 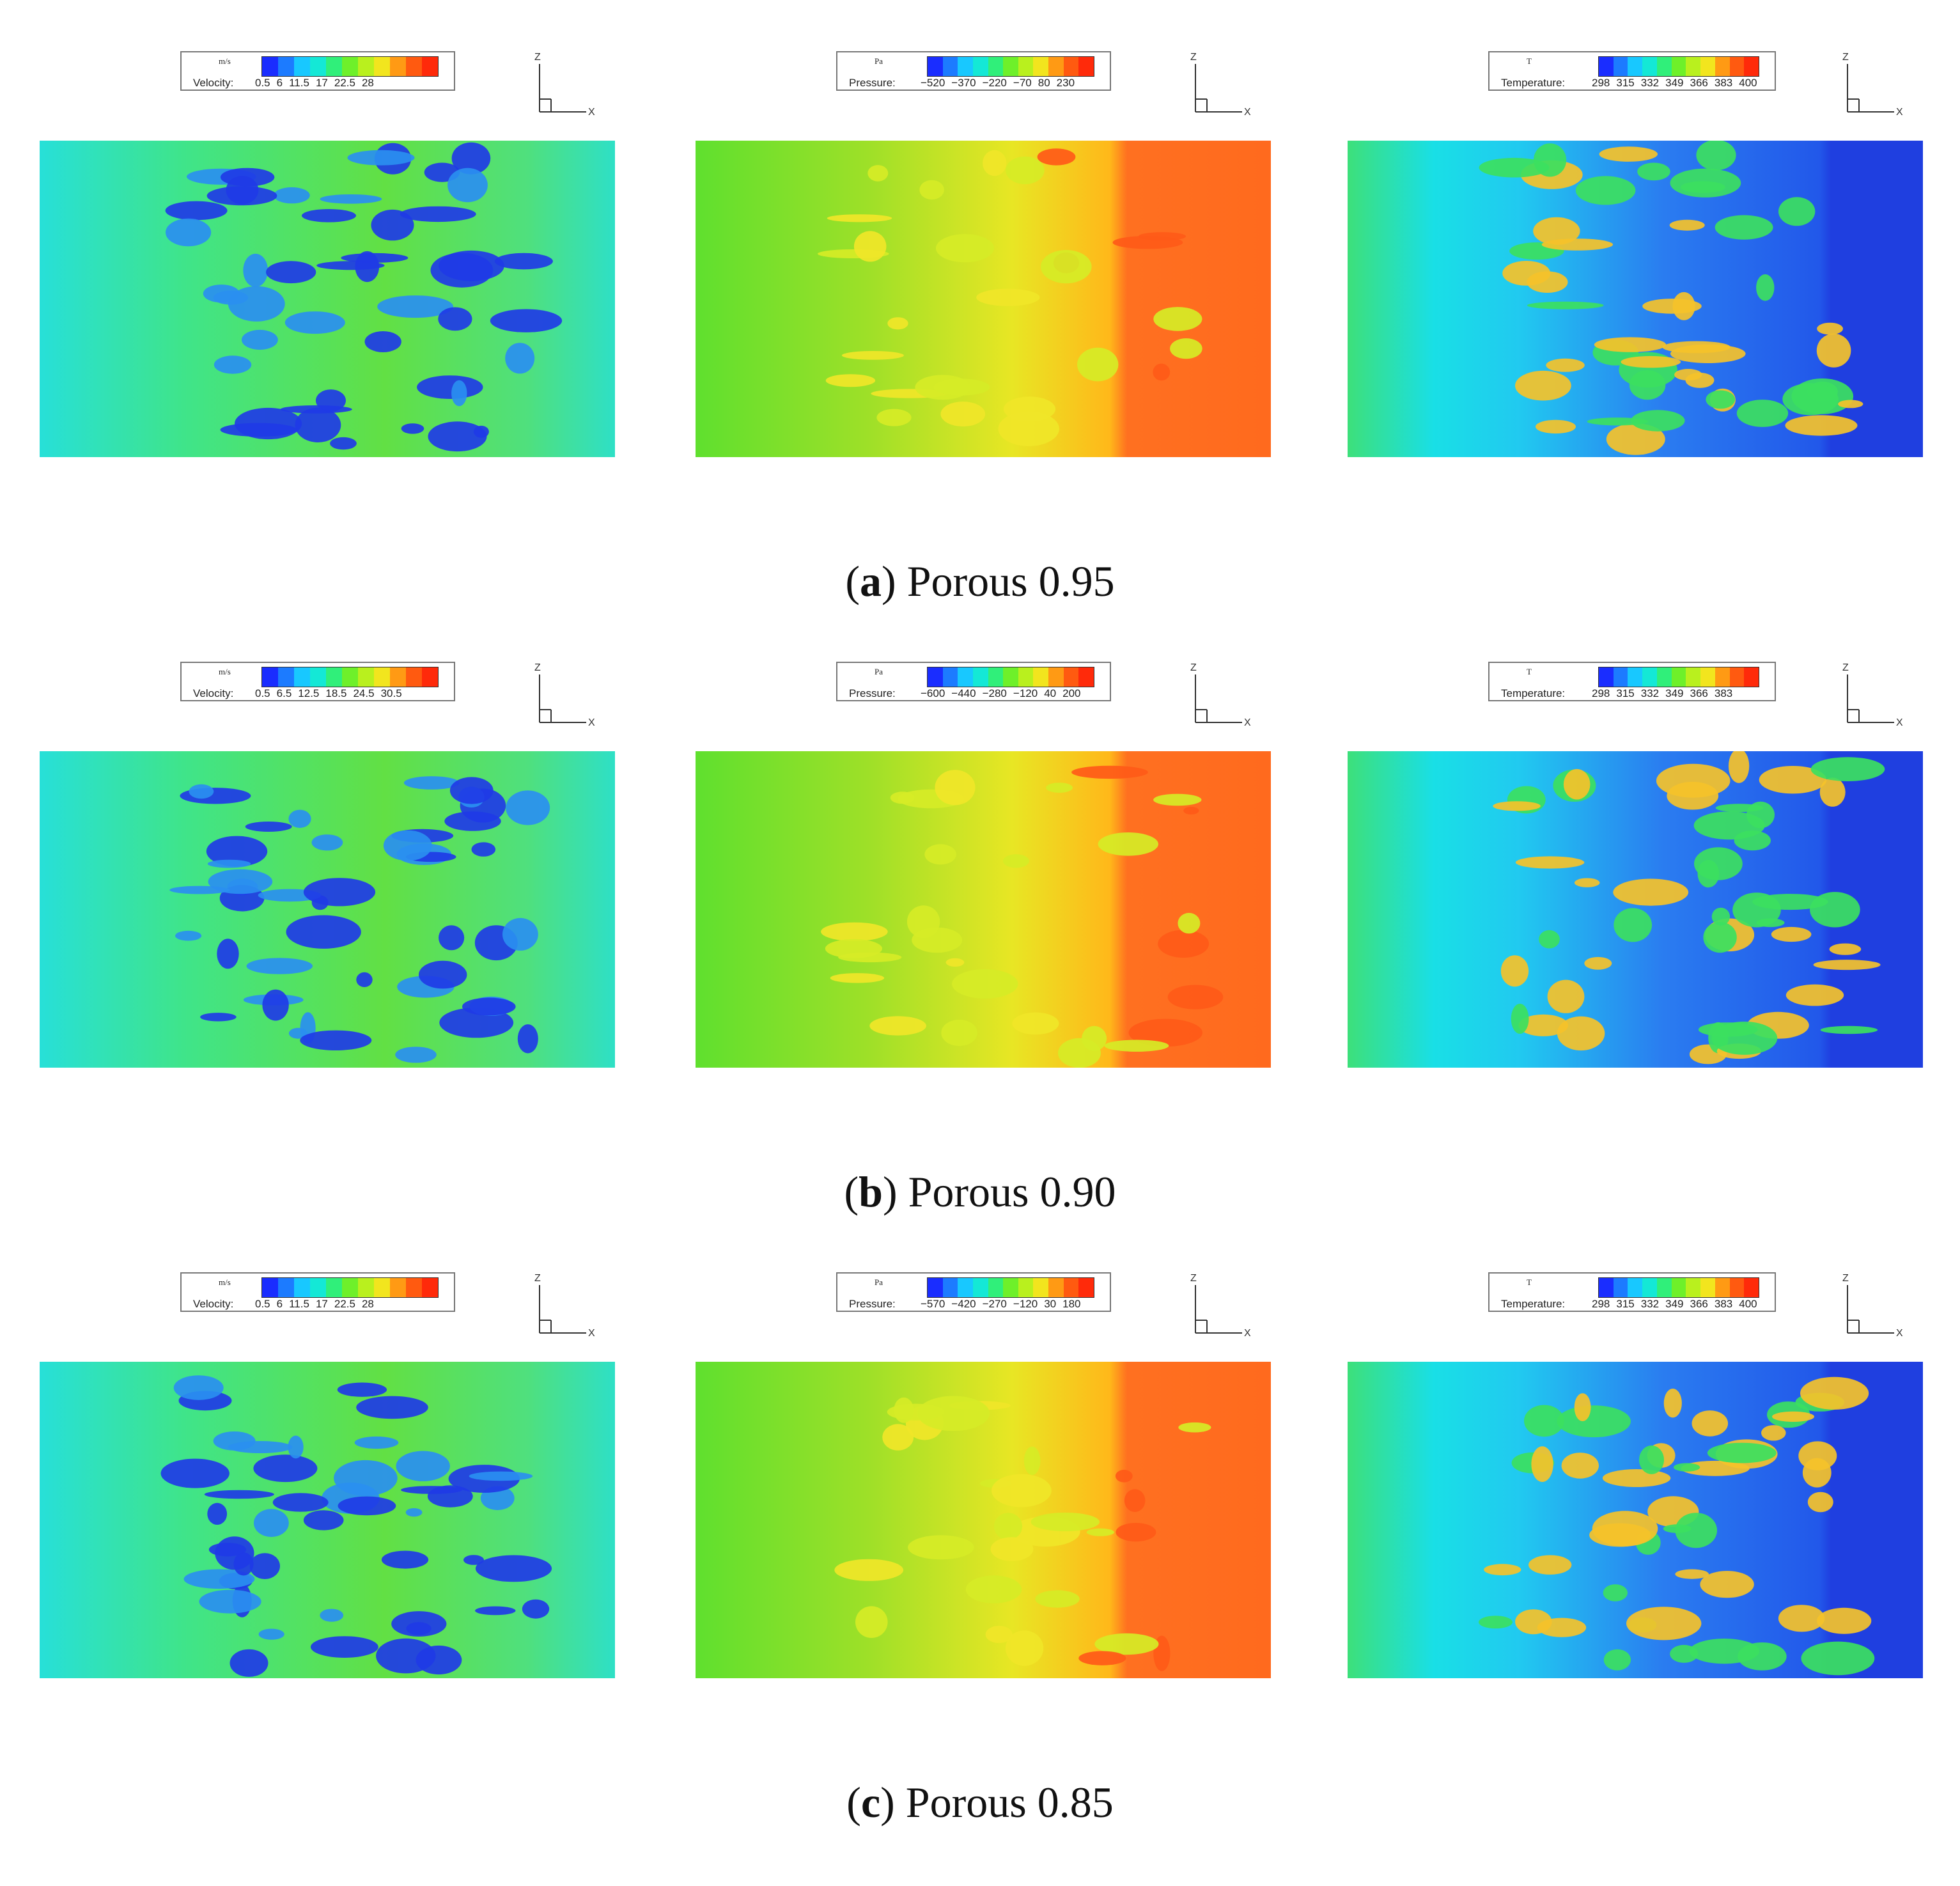 What do you see at coordinates (1193, 1278) in the screenshot?
I see `z-axis-label: Z` at bounding box center [1193, 1278].